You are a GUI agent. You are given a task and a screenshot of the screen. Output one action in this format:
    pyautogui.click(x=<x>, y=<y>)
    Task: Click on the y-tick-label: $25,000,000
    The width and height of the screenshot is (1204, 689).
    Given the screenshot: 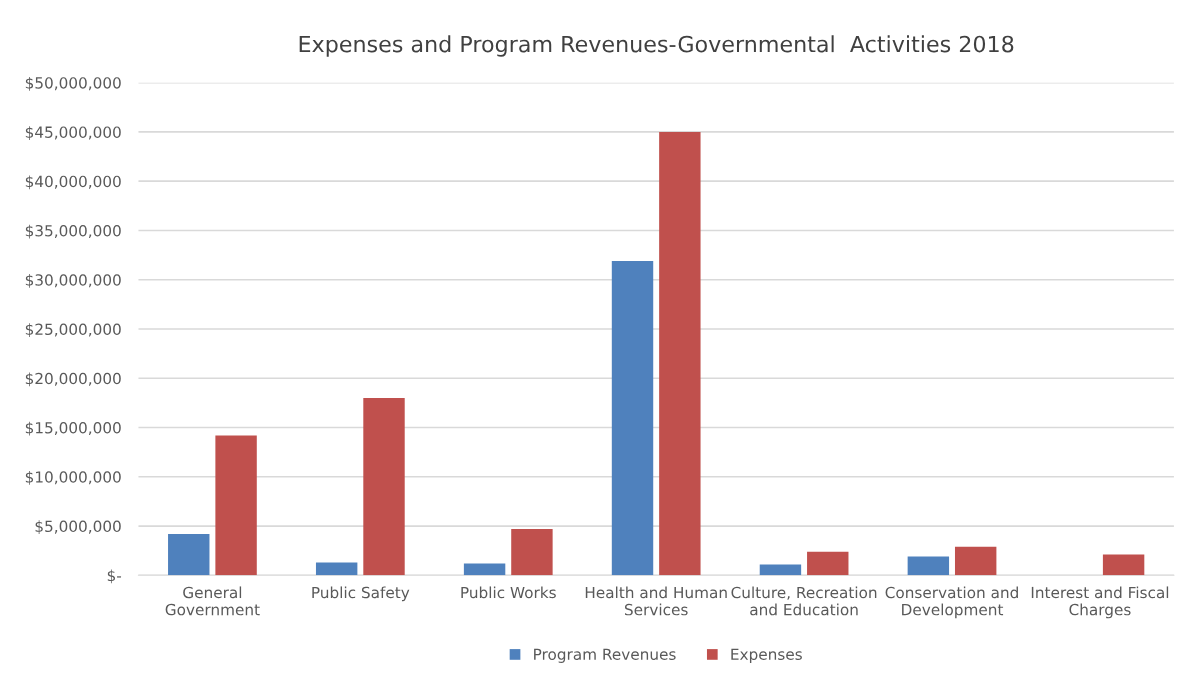 What is the action you would take?
    pyautogui.click(x=73, y=330)
    